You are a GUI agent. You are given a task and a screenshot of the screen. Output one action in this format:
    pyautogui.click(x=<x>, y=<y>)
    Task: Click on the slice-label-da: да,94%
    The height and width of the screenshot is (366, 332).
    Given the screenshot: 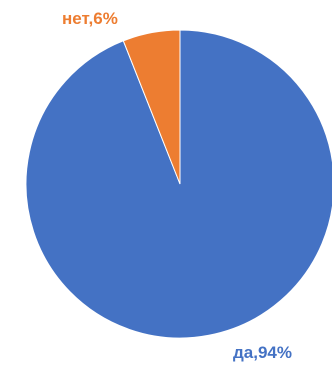 What is the action you would take?
    pyautogui.click(x=262, y=352)
    